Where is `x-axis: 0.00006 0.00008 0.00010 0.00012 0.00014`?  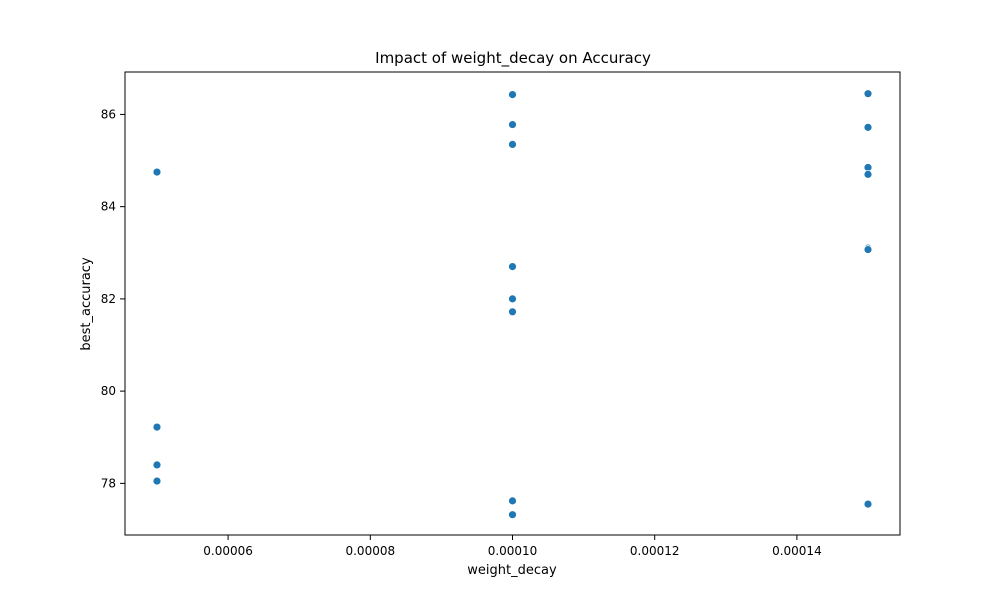 x-axis: 0.00006 0.00008 0.00010 0.00012 0.00014 is located at coordinates (512, 546).